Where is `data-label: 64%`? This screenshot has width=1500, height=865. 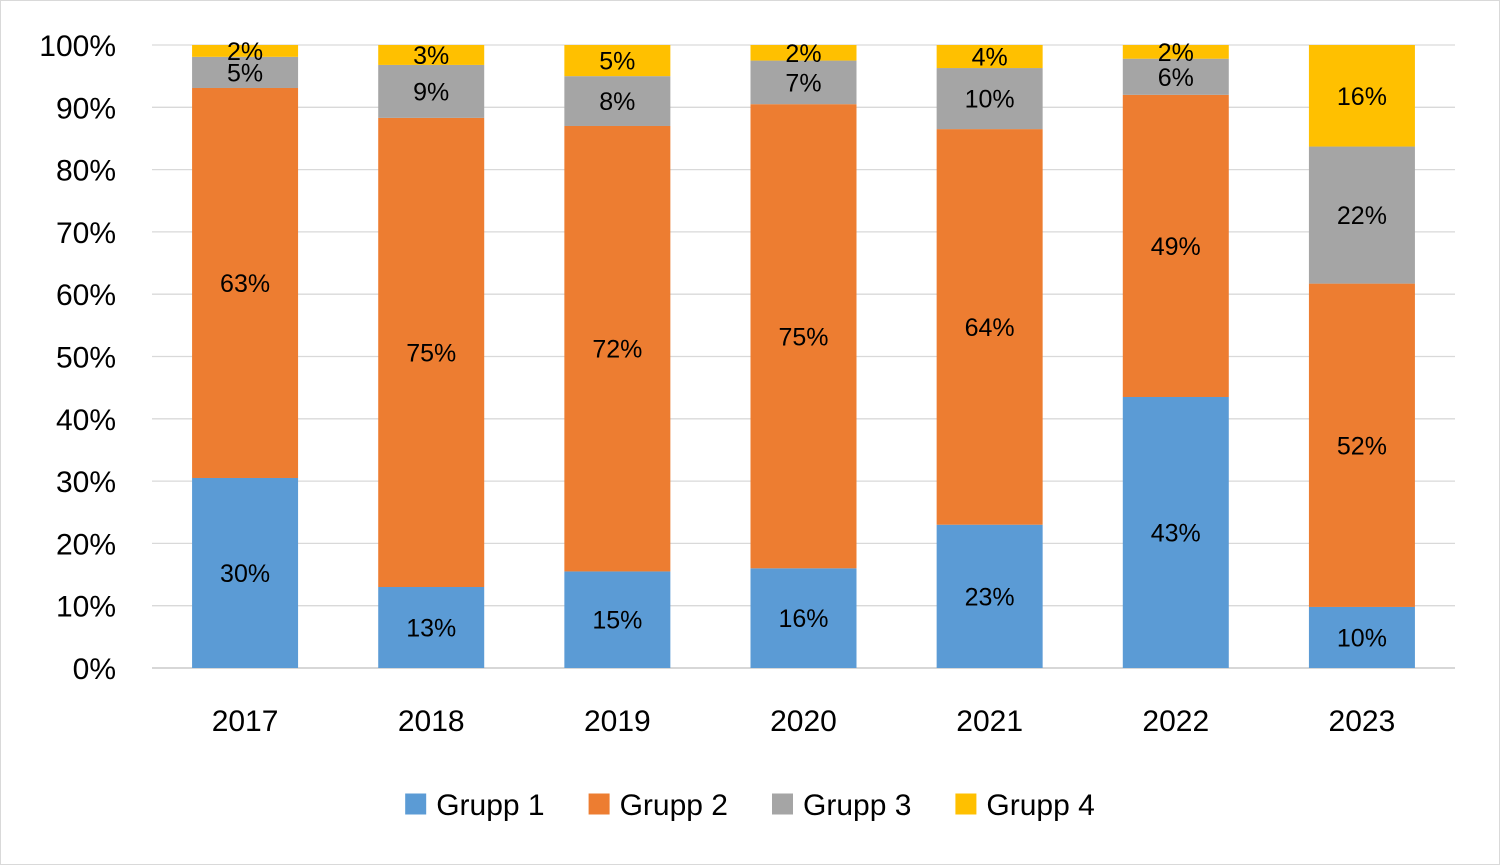
data-label: 64% is located at coordinates (990, 328).